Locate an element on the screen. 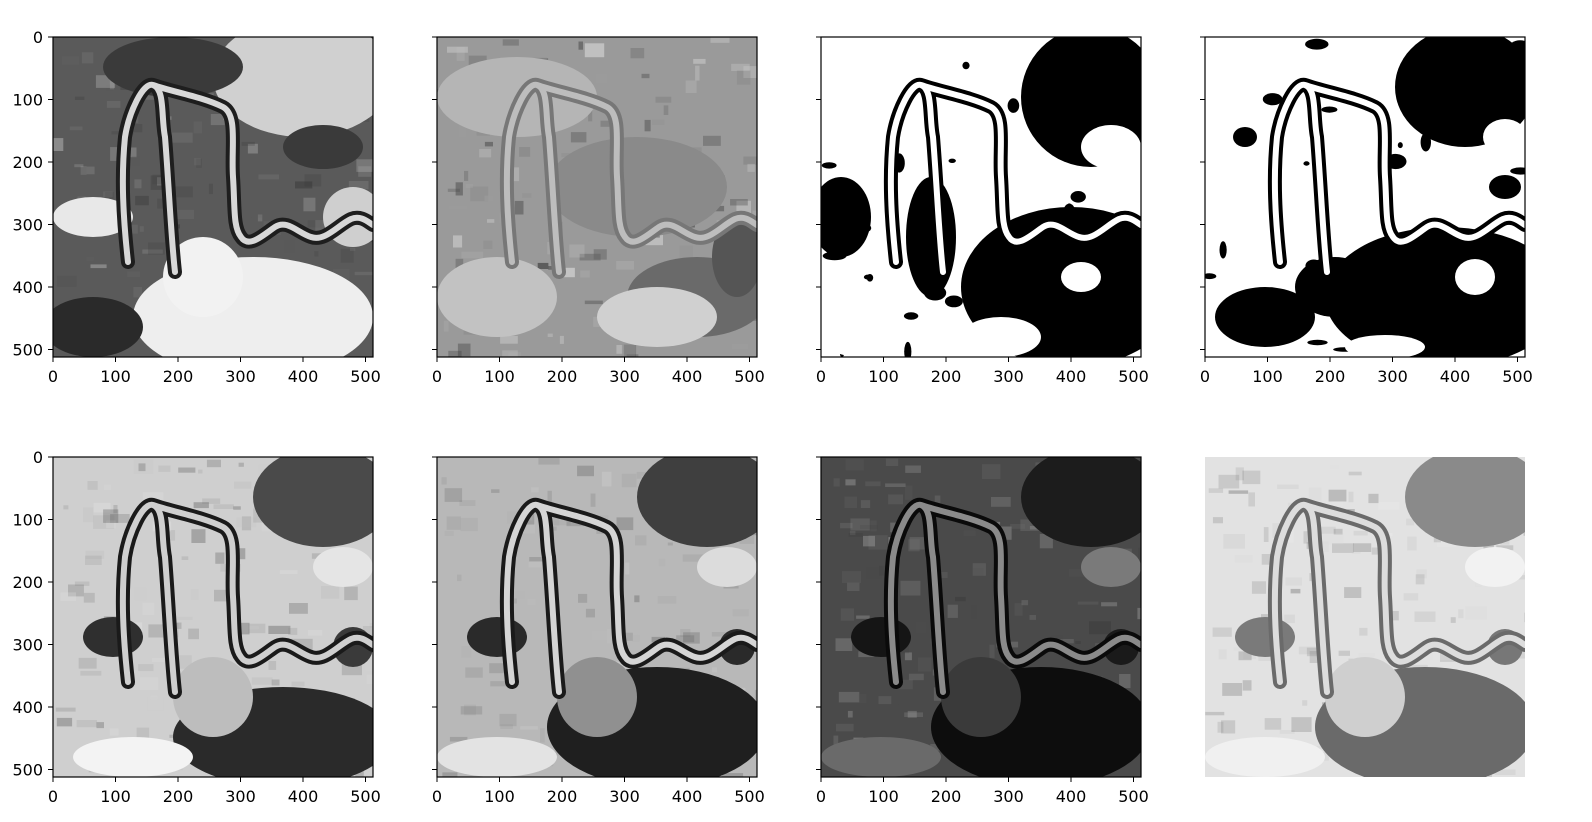  y-tick-label: 200 is located at coordinates (27, 162).